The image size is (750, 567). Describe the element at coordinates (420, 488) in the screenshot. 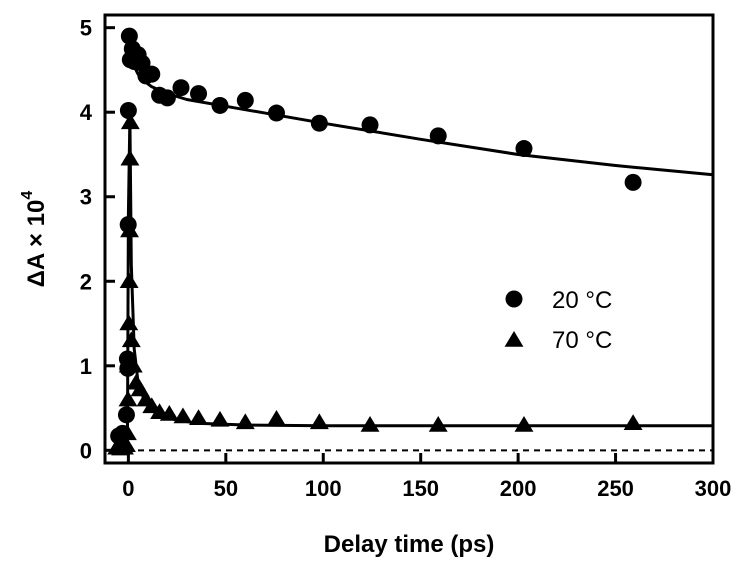

I see `x-tick-label: 150` at that location.